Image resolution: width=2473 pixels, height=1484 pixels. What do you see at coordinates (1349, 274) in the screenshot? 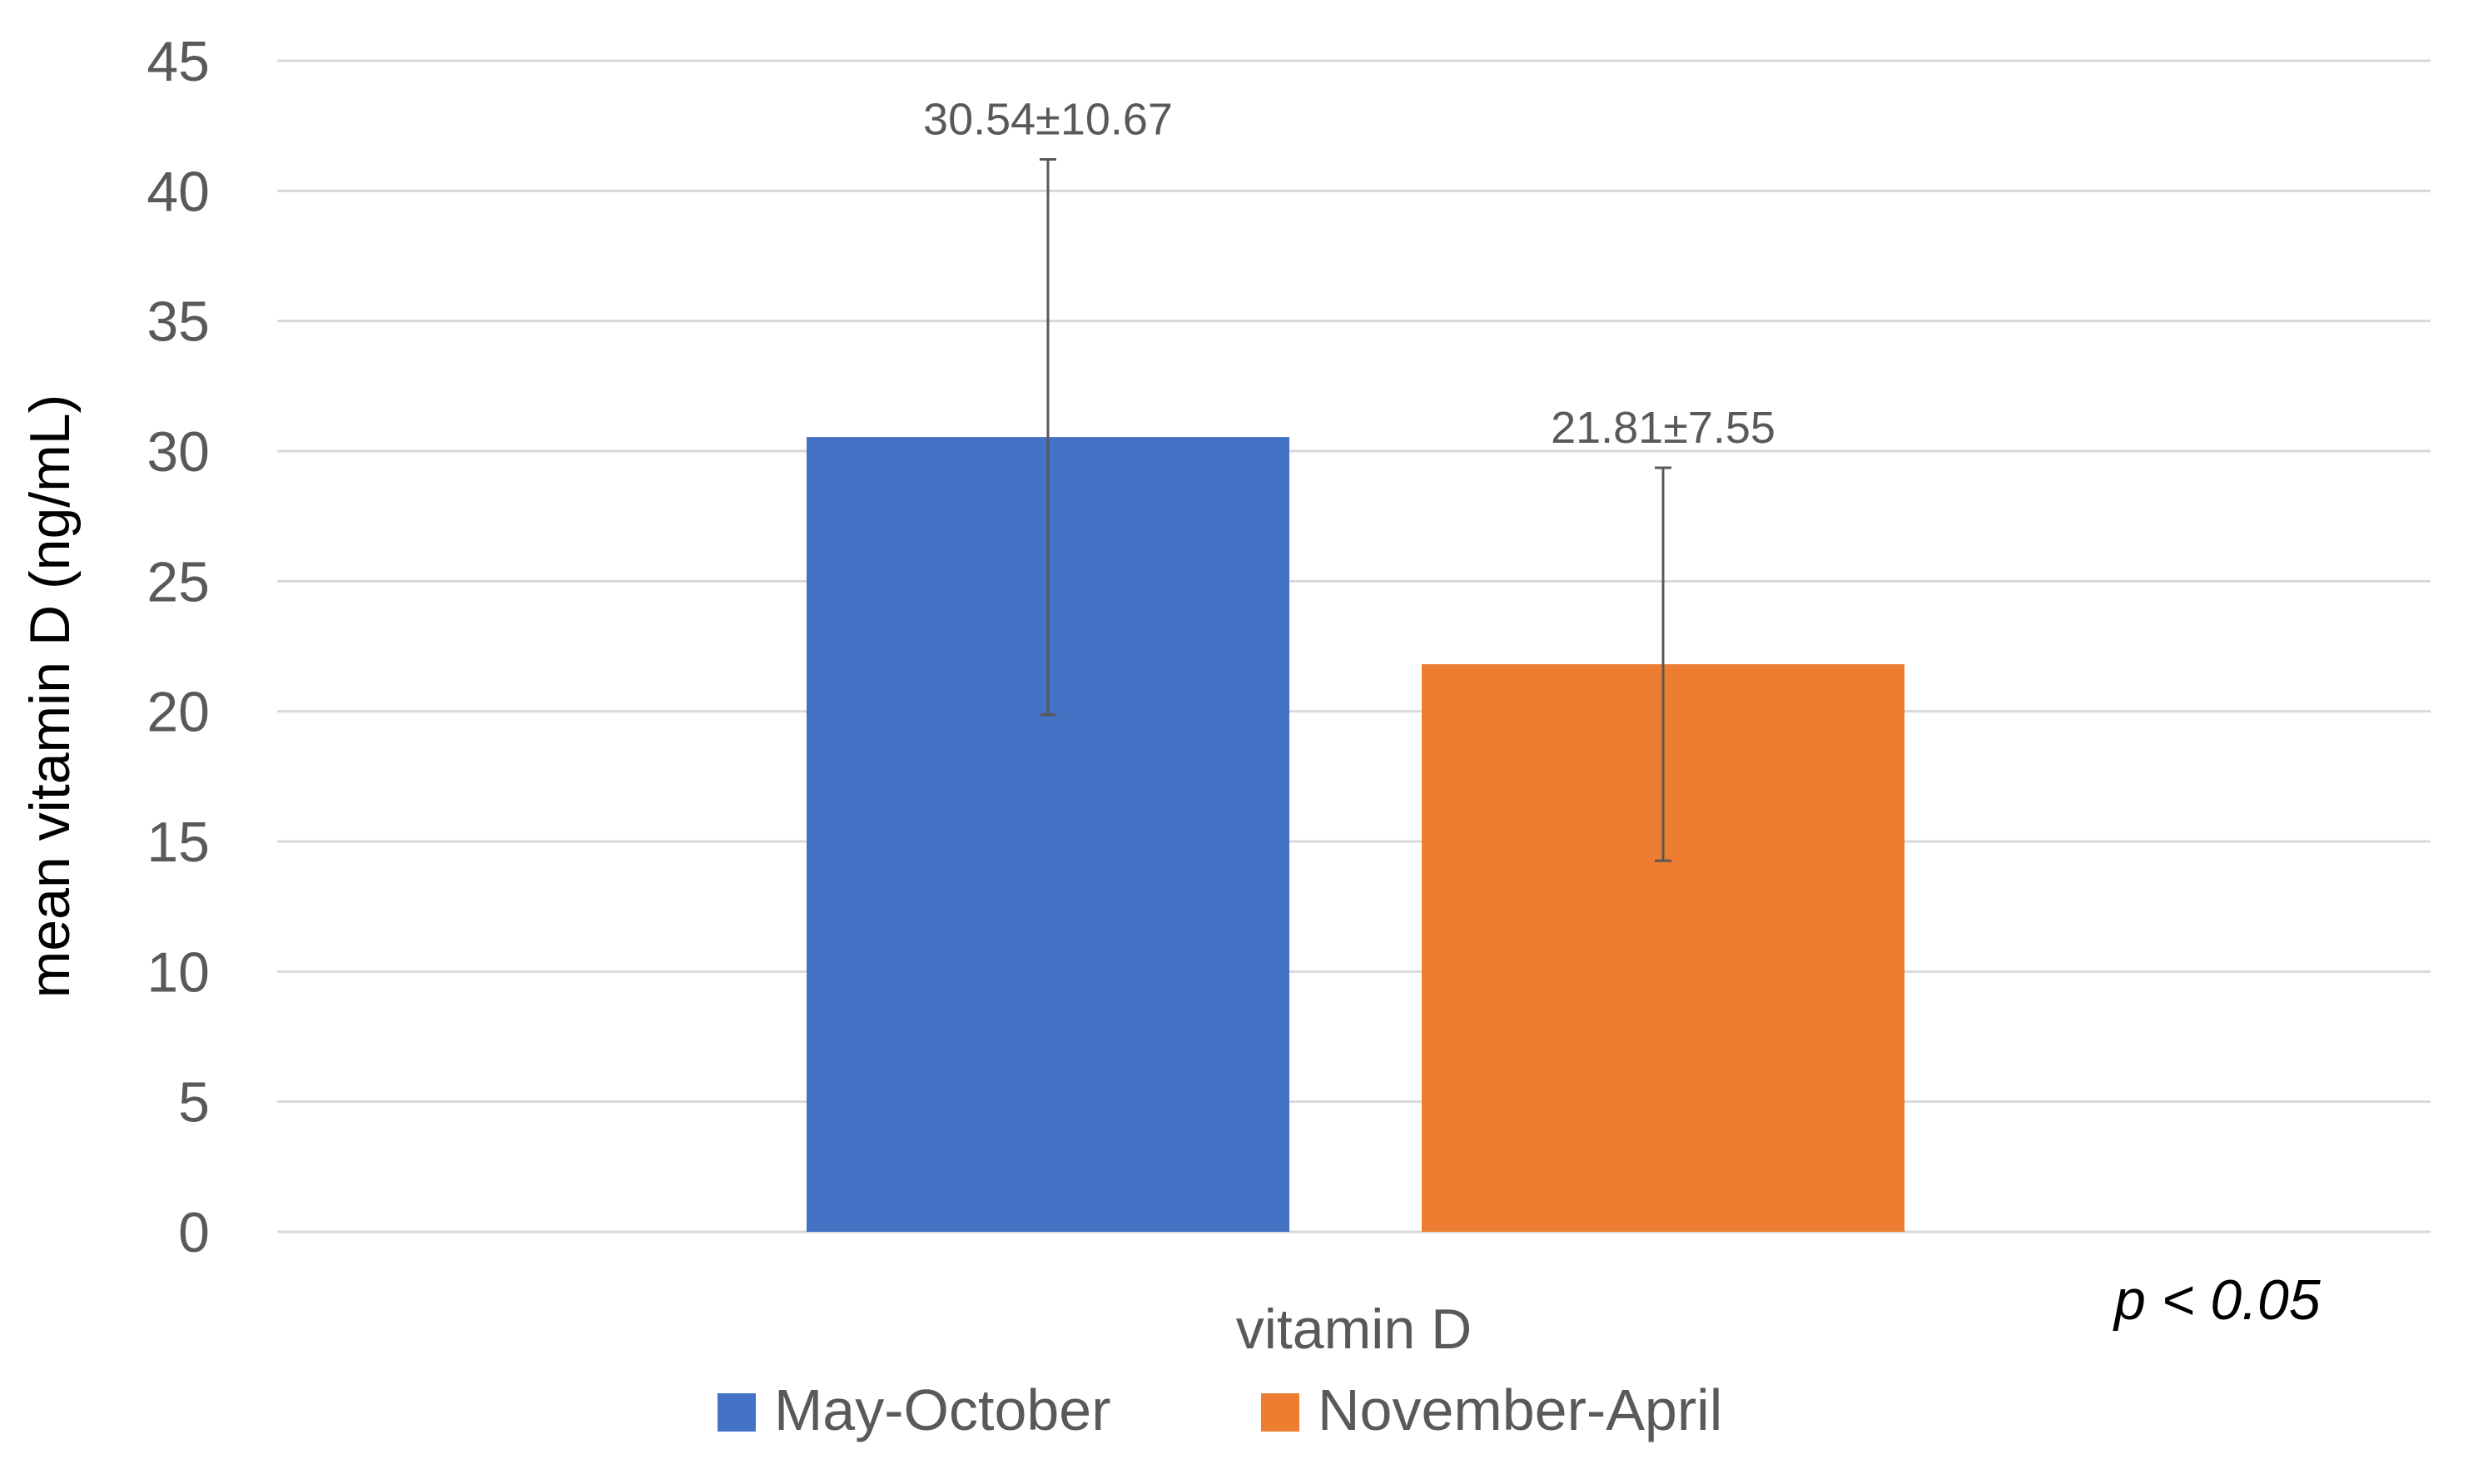
I see `data-labels: 30.54±10.67 21.81±7.55` at bounding box center [1349, 274].